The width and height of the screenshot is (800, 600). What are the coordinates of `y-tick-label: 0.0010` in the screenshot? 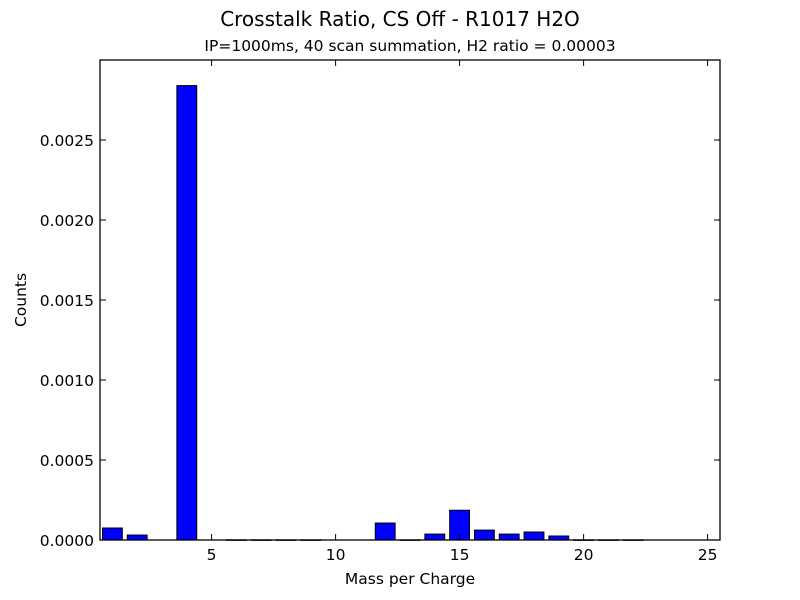 It's located at (67, 381).